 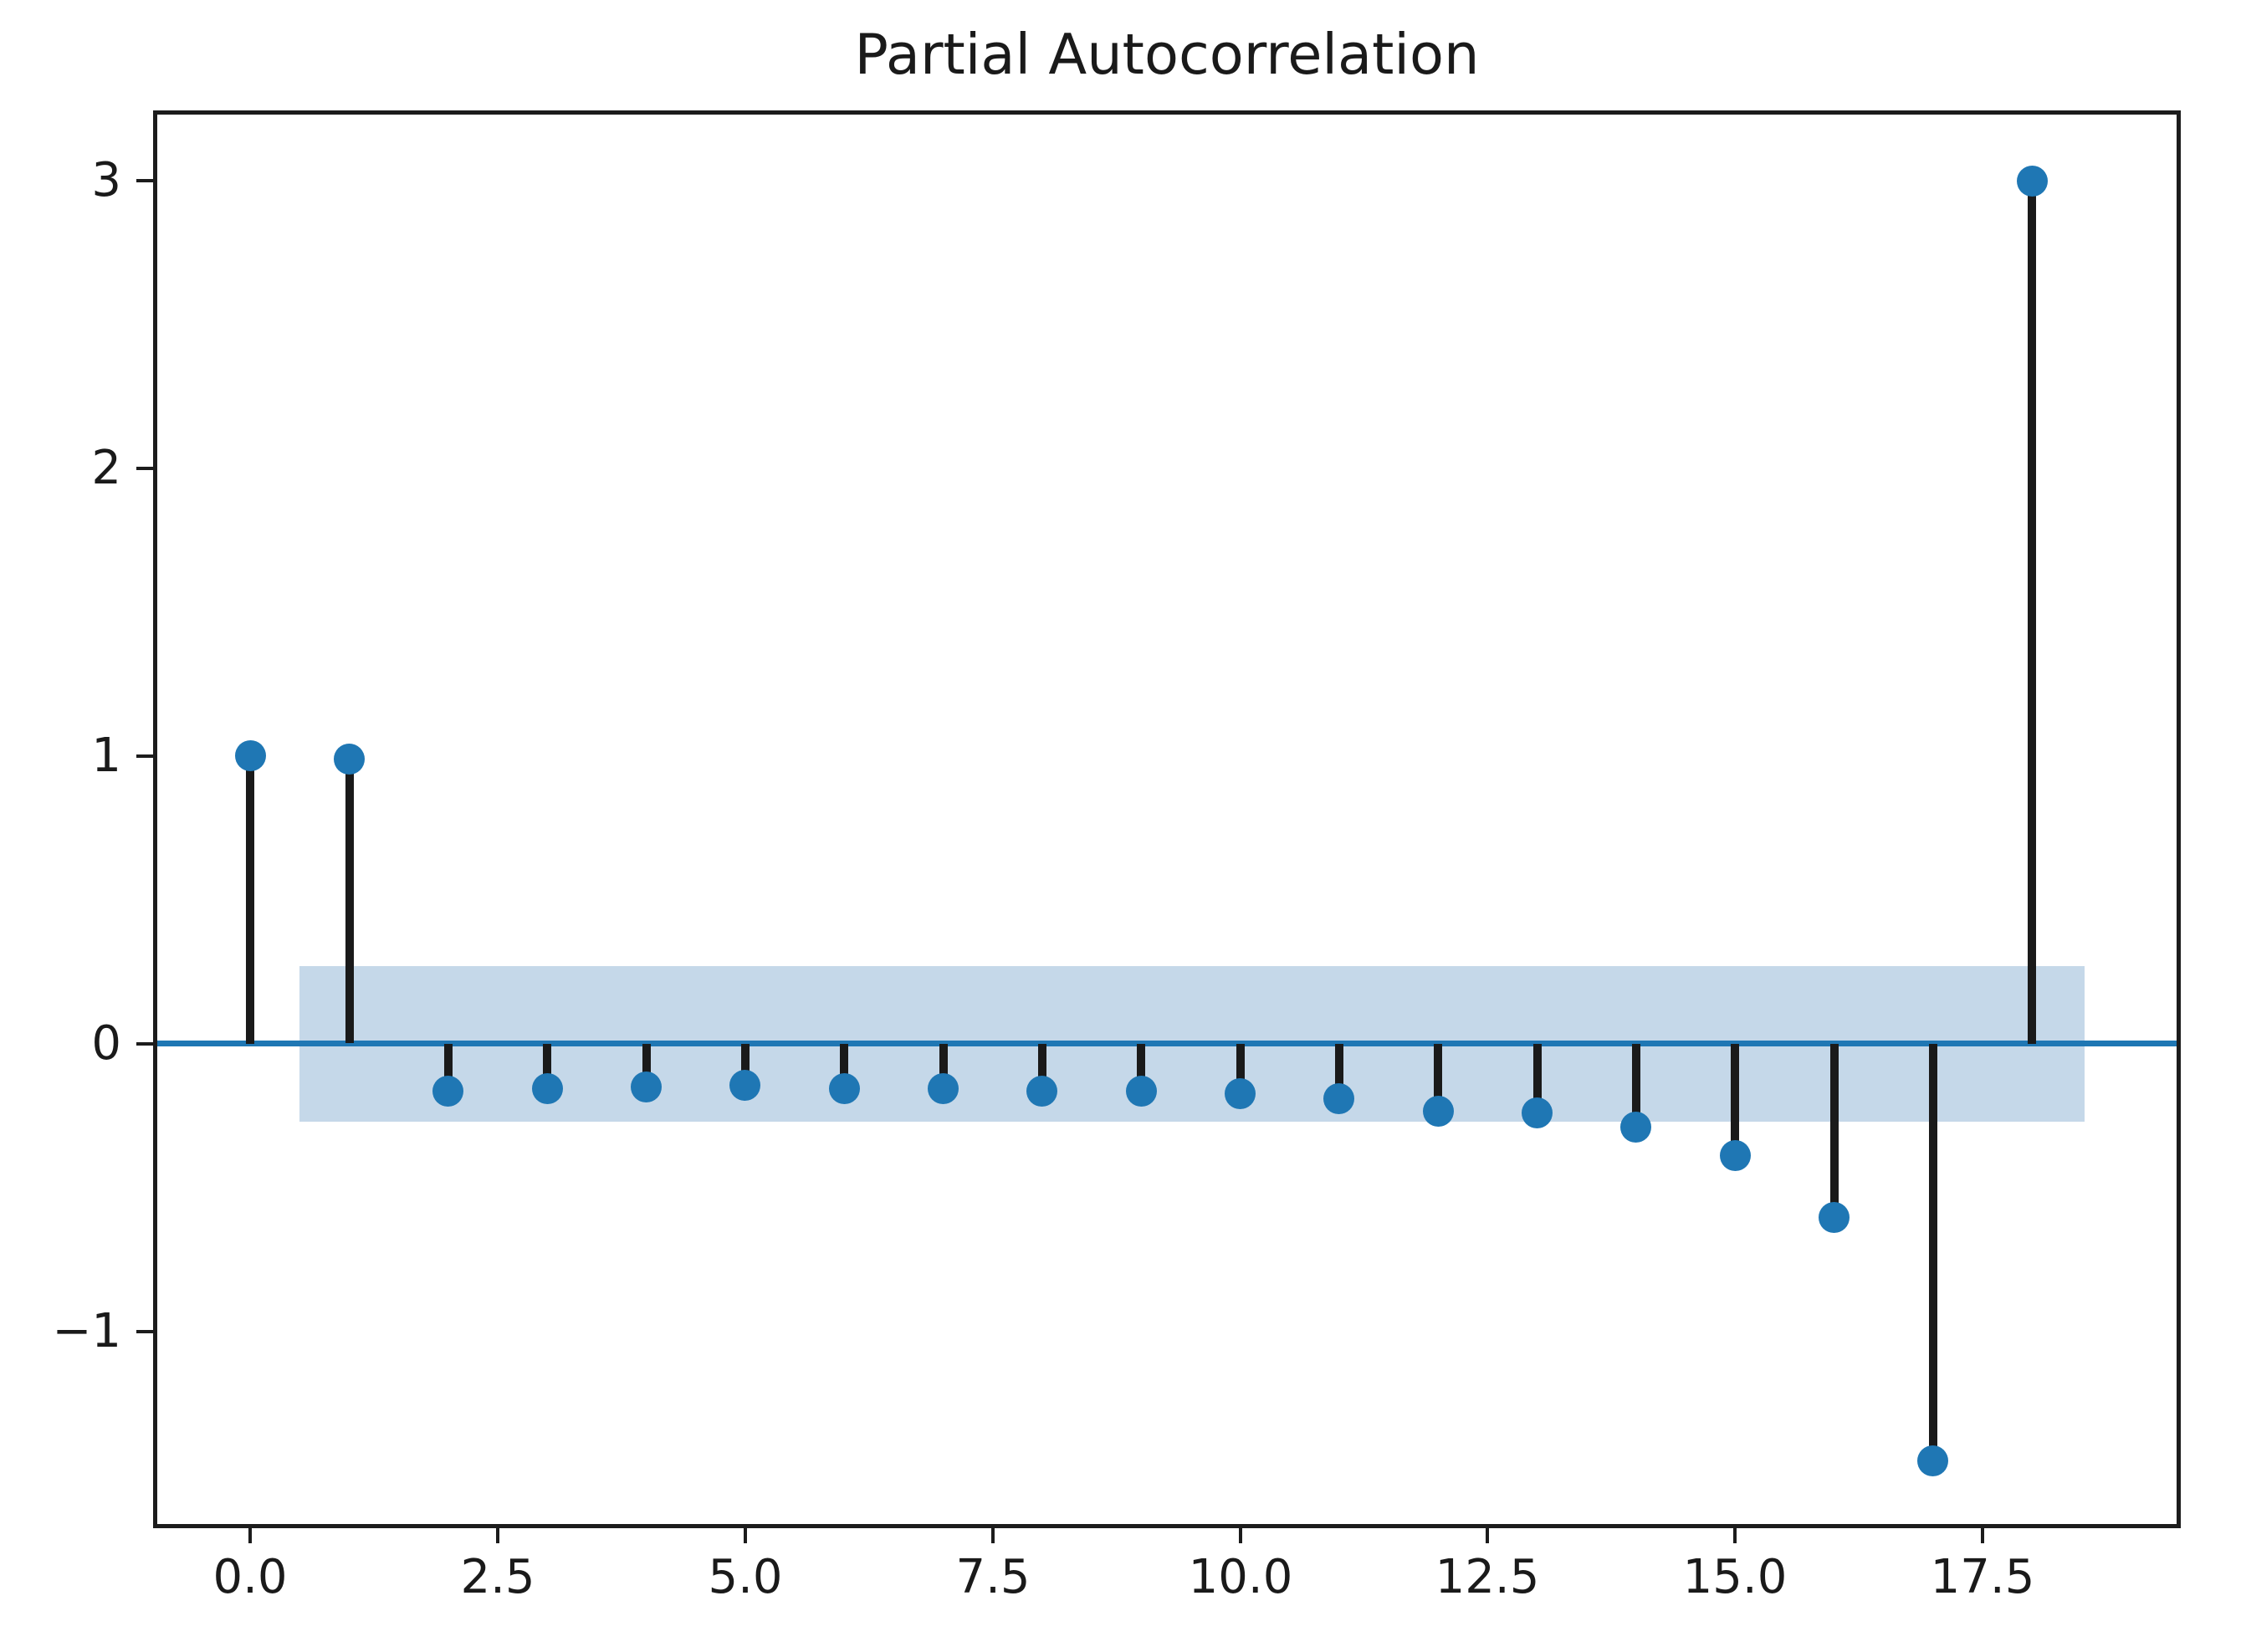 I want to click on x-axis-tick-label: 2.5, so click(x=498, y=1577).